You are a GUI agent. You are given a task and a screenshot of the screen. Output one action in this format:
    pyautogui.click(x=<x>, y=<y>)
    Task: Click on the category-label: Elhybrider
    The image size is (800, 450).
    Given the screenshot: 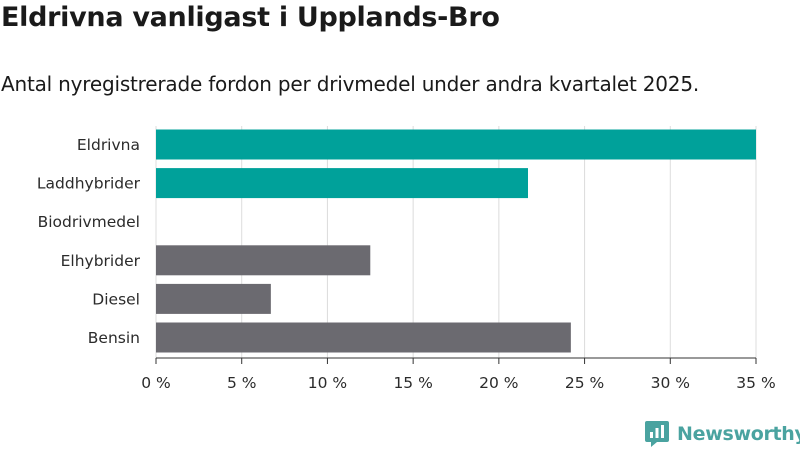 What is the action you would take?
    pyautogui.click(x=101, y=261)
    